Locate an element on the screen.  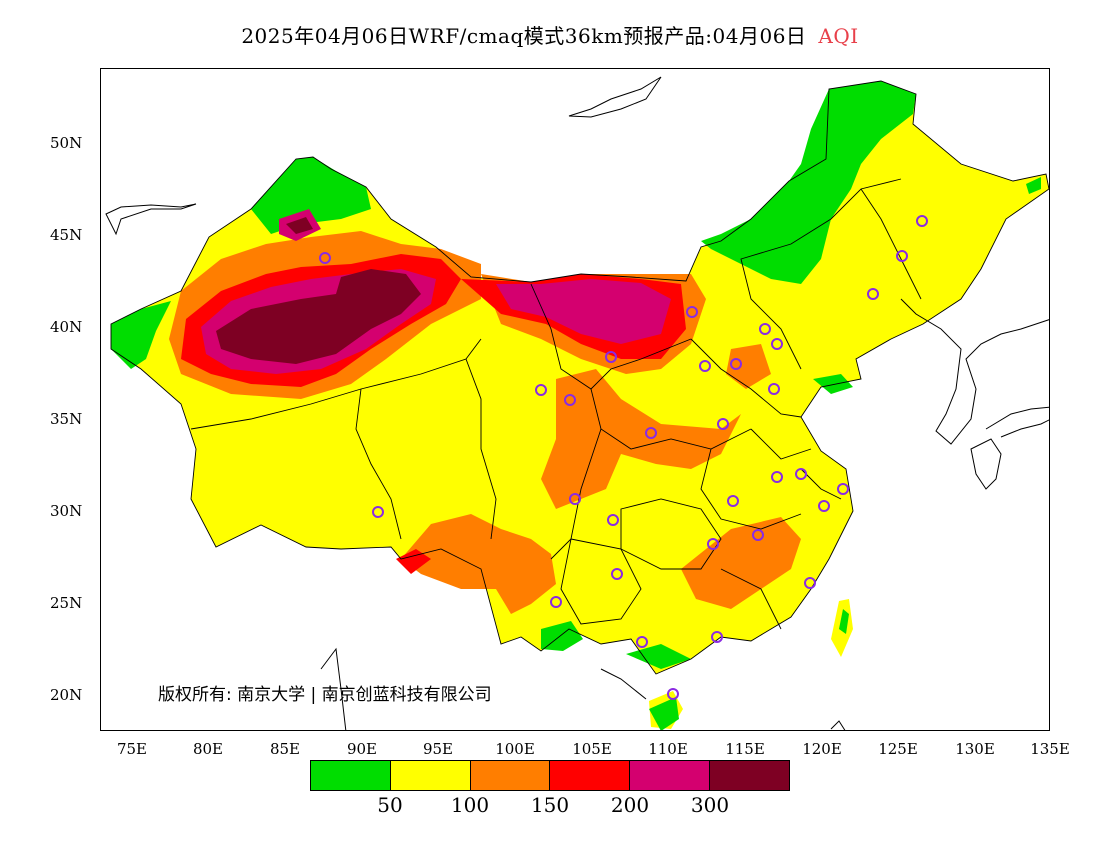
orange-east is located at coordinates (748, 366).